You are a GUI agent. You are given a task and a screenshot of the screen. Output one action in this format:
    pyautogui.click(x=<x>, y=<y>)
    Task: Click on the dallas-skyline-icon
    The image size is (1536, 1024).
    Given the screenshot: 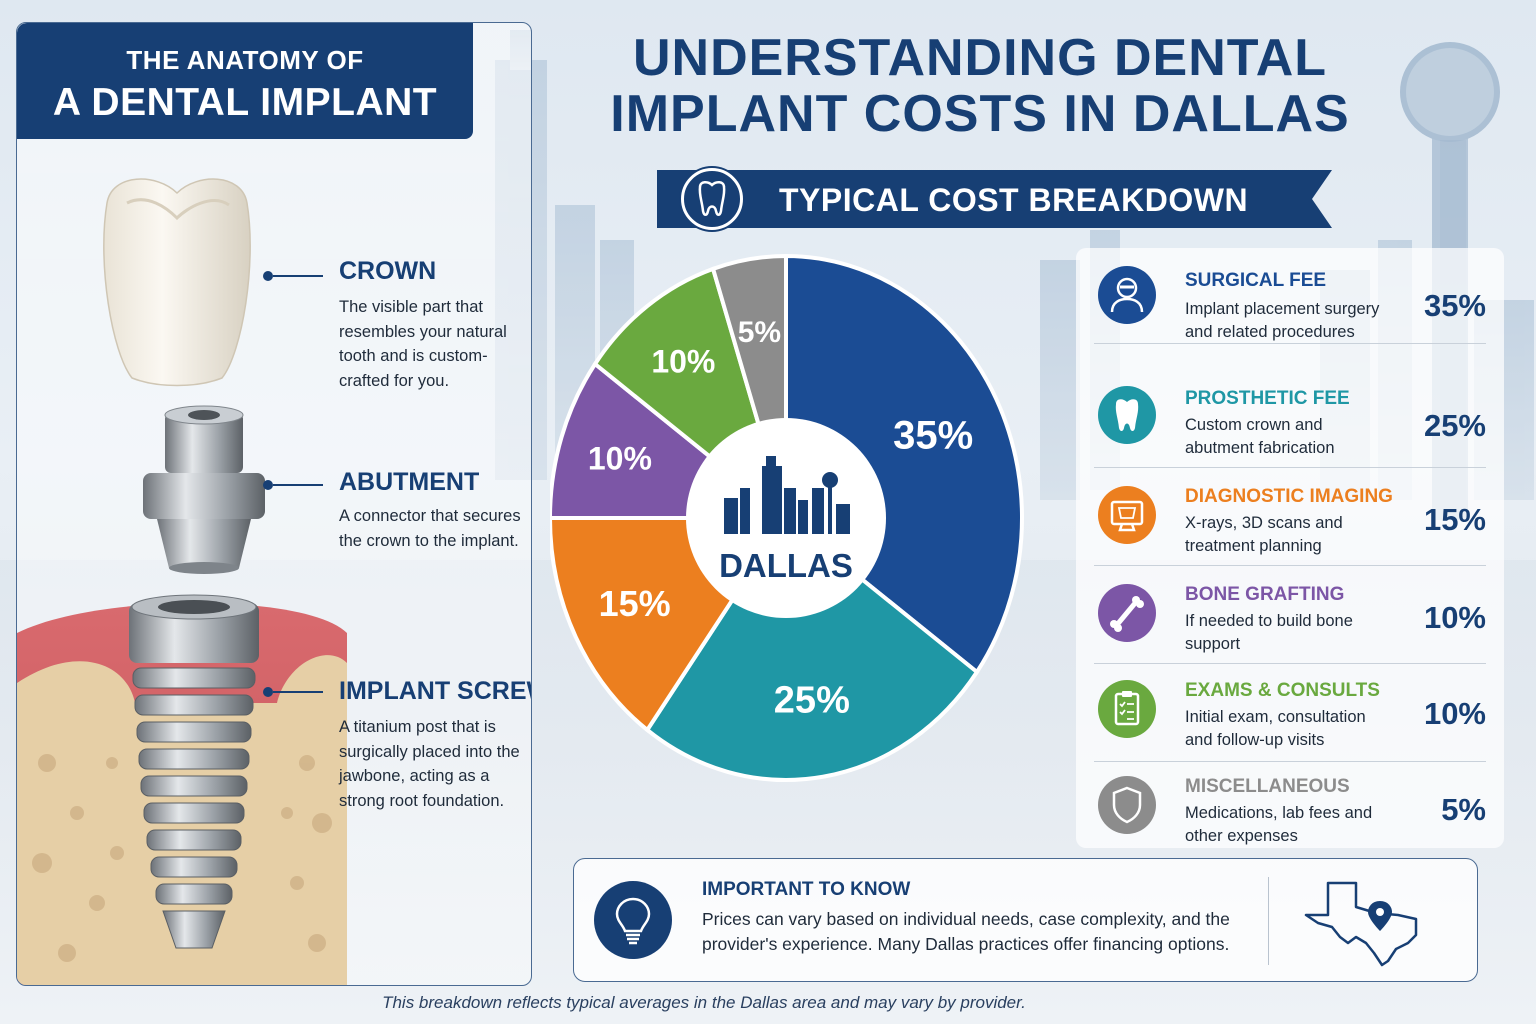 What is the action you would take?
    pyautogui.click(x=787, y=495)
    